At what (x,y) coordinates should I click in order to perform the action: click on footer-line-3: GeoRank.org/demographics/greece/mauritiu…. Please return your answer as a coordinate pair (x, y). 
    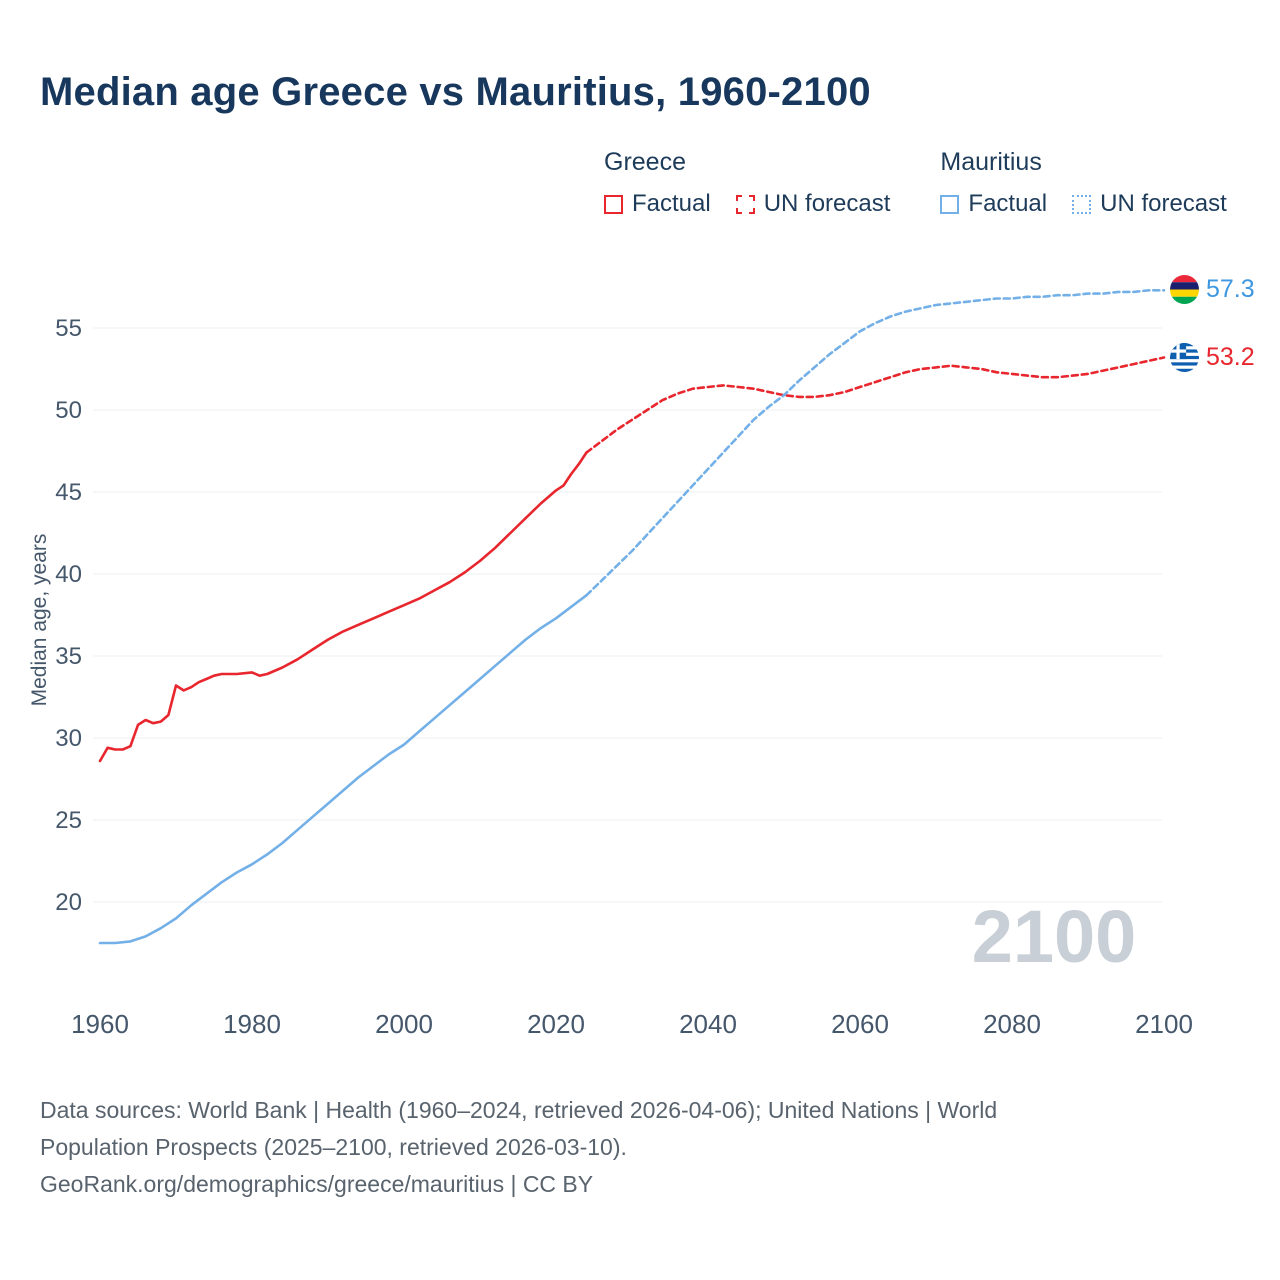
    Looking at the image, I should click on (317, 1184).